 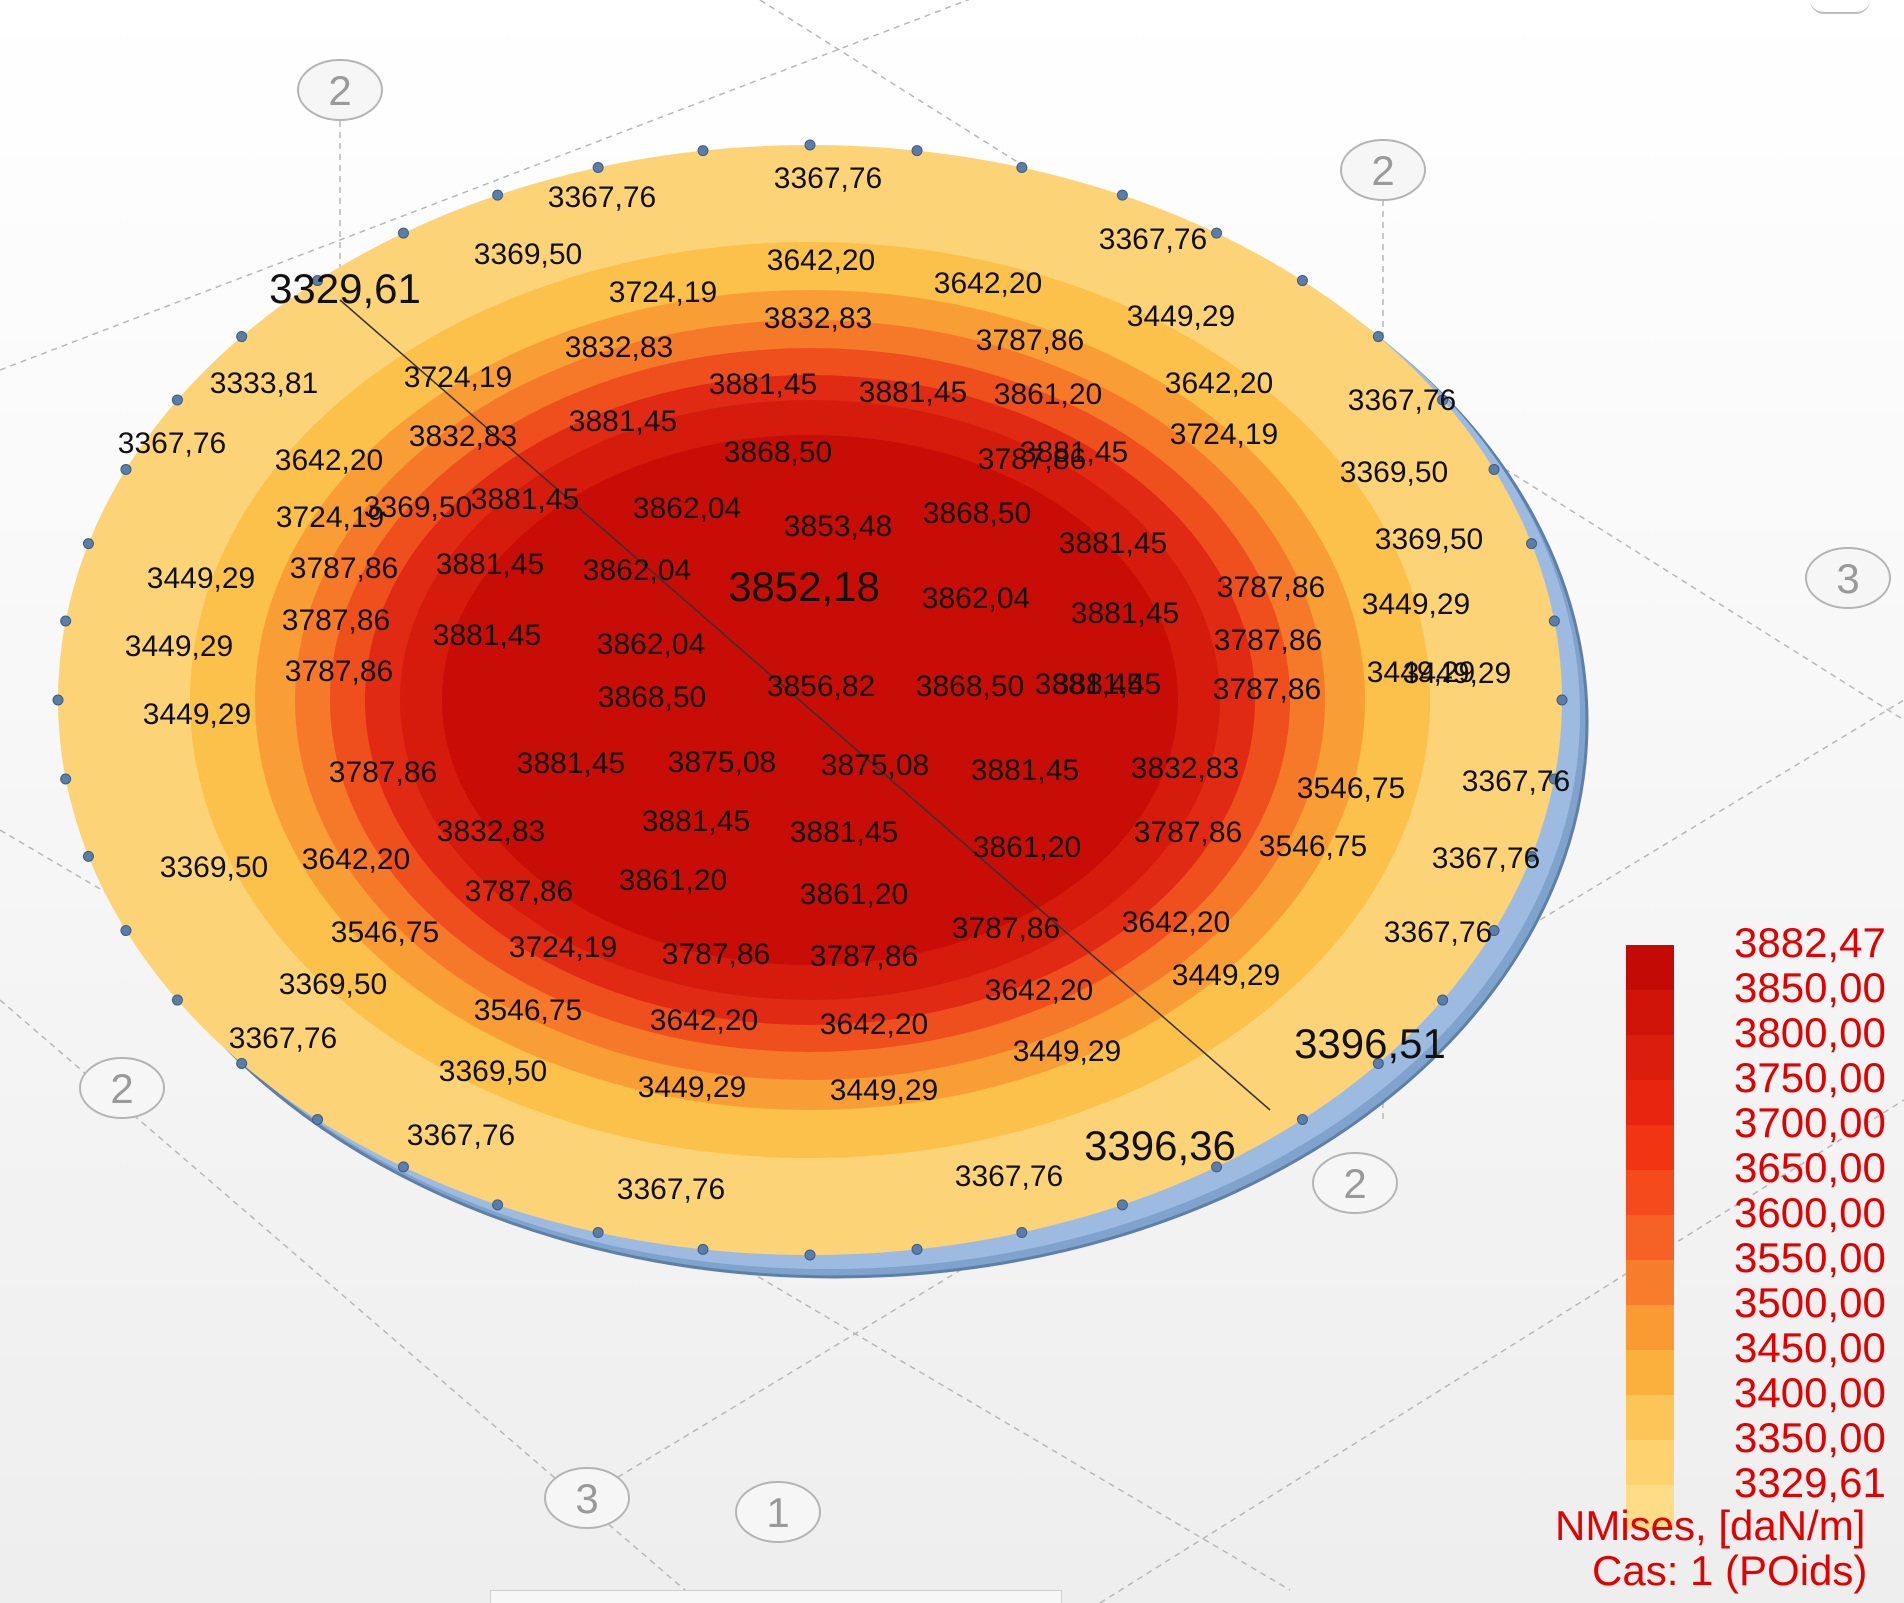 I want to click on legend-tick-label: 3750,00, so click(x=1810, y=1077).